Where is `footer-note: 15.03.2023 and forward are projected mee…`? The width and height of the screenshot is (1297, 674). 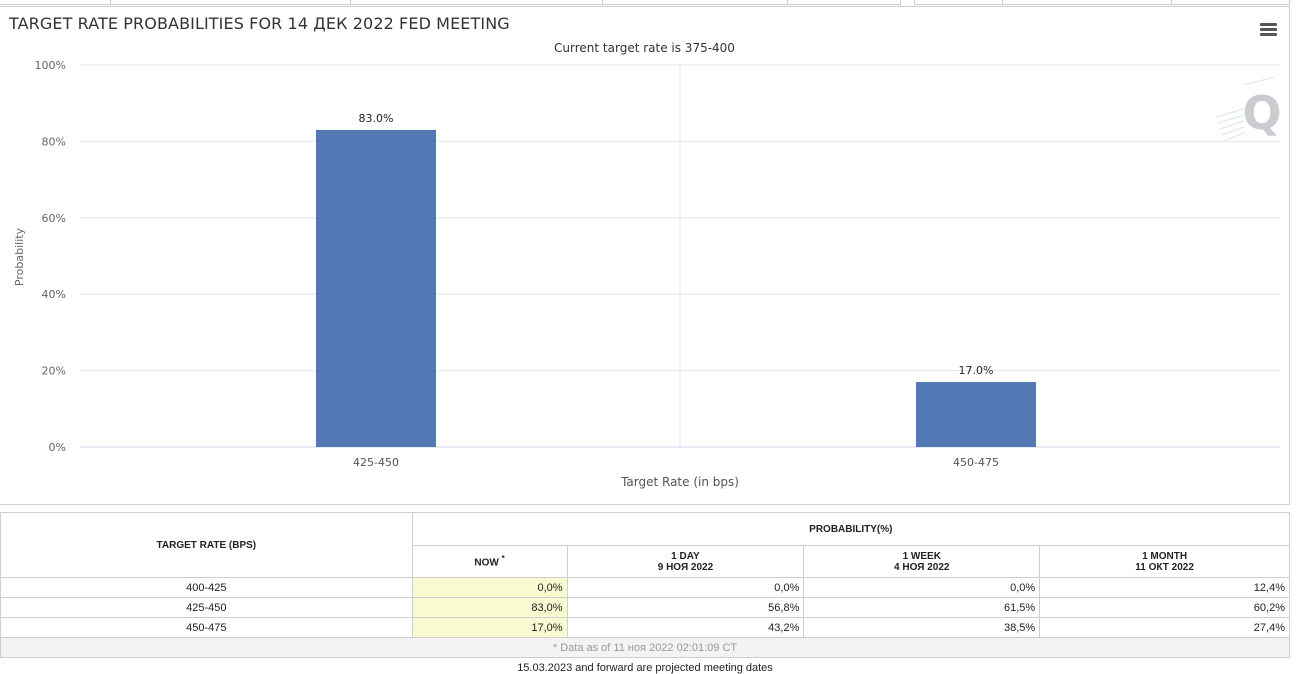 footer-note: 15.03.2023 and forward are projected mee… is located at coordinates (645, 668).